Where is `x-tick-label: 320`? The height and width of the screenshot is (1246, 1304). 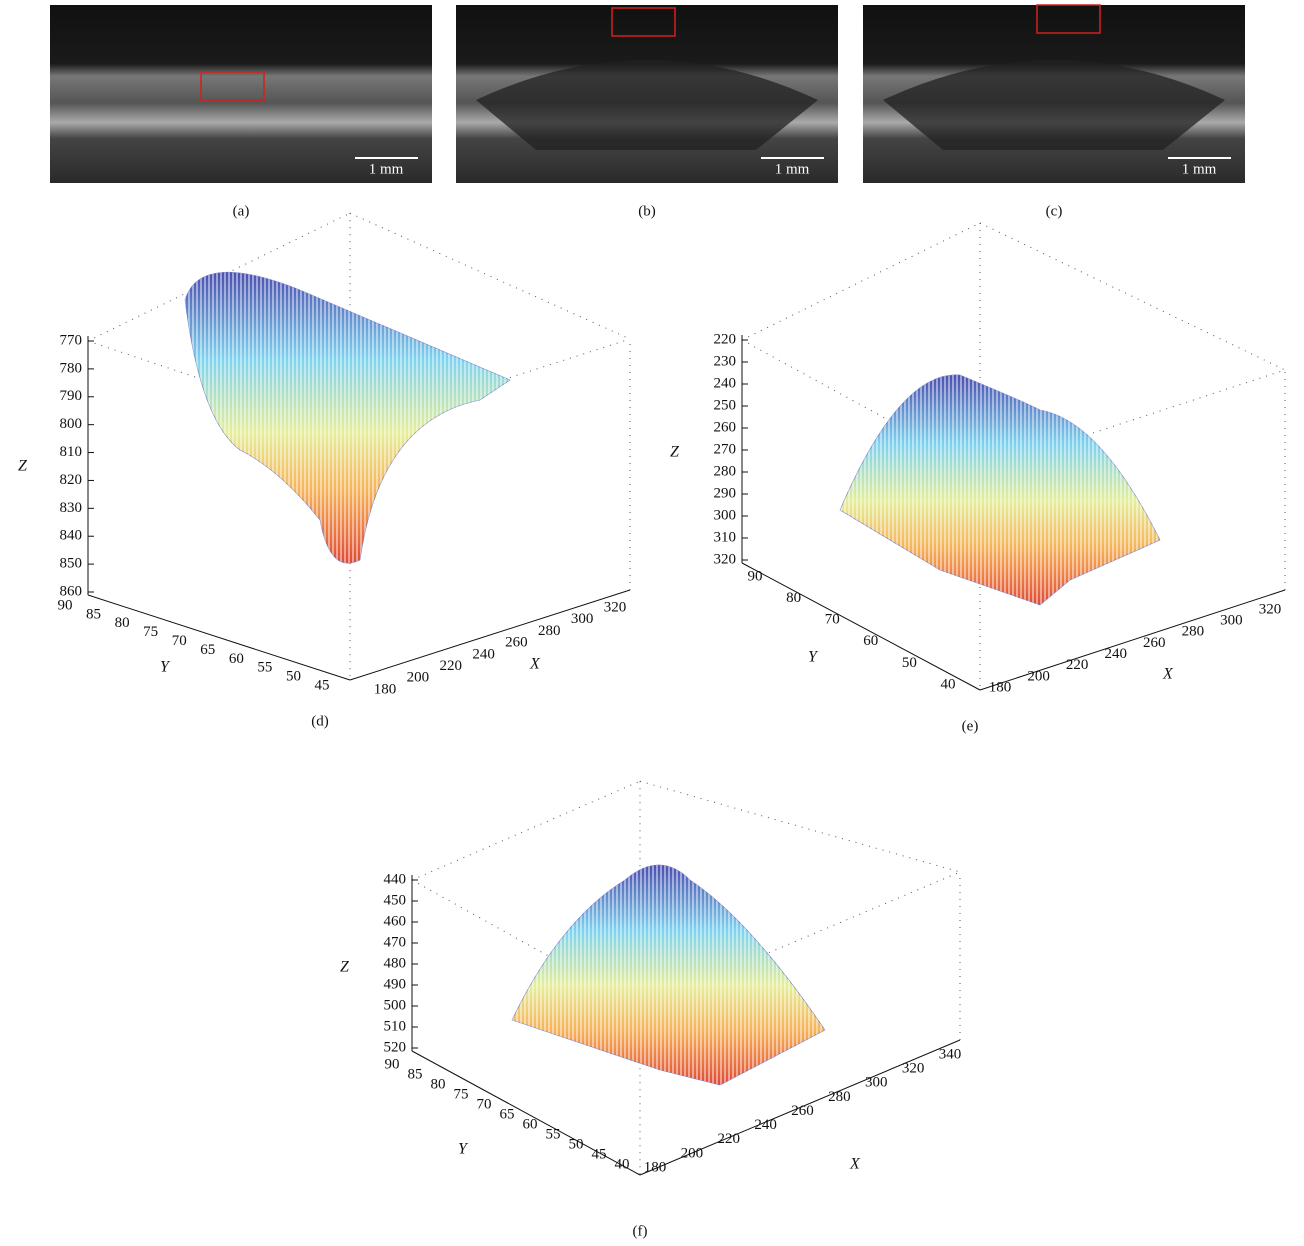
x-tick-label: 320 is located at coordinates (1270, 609).